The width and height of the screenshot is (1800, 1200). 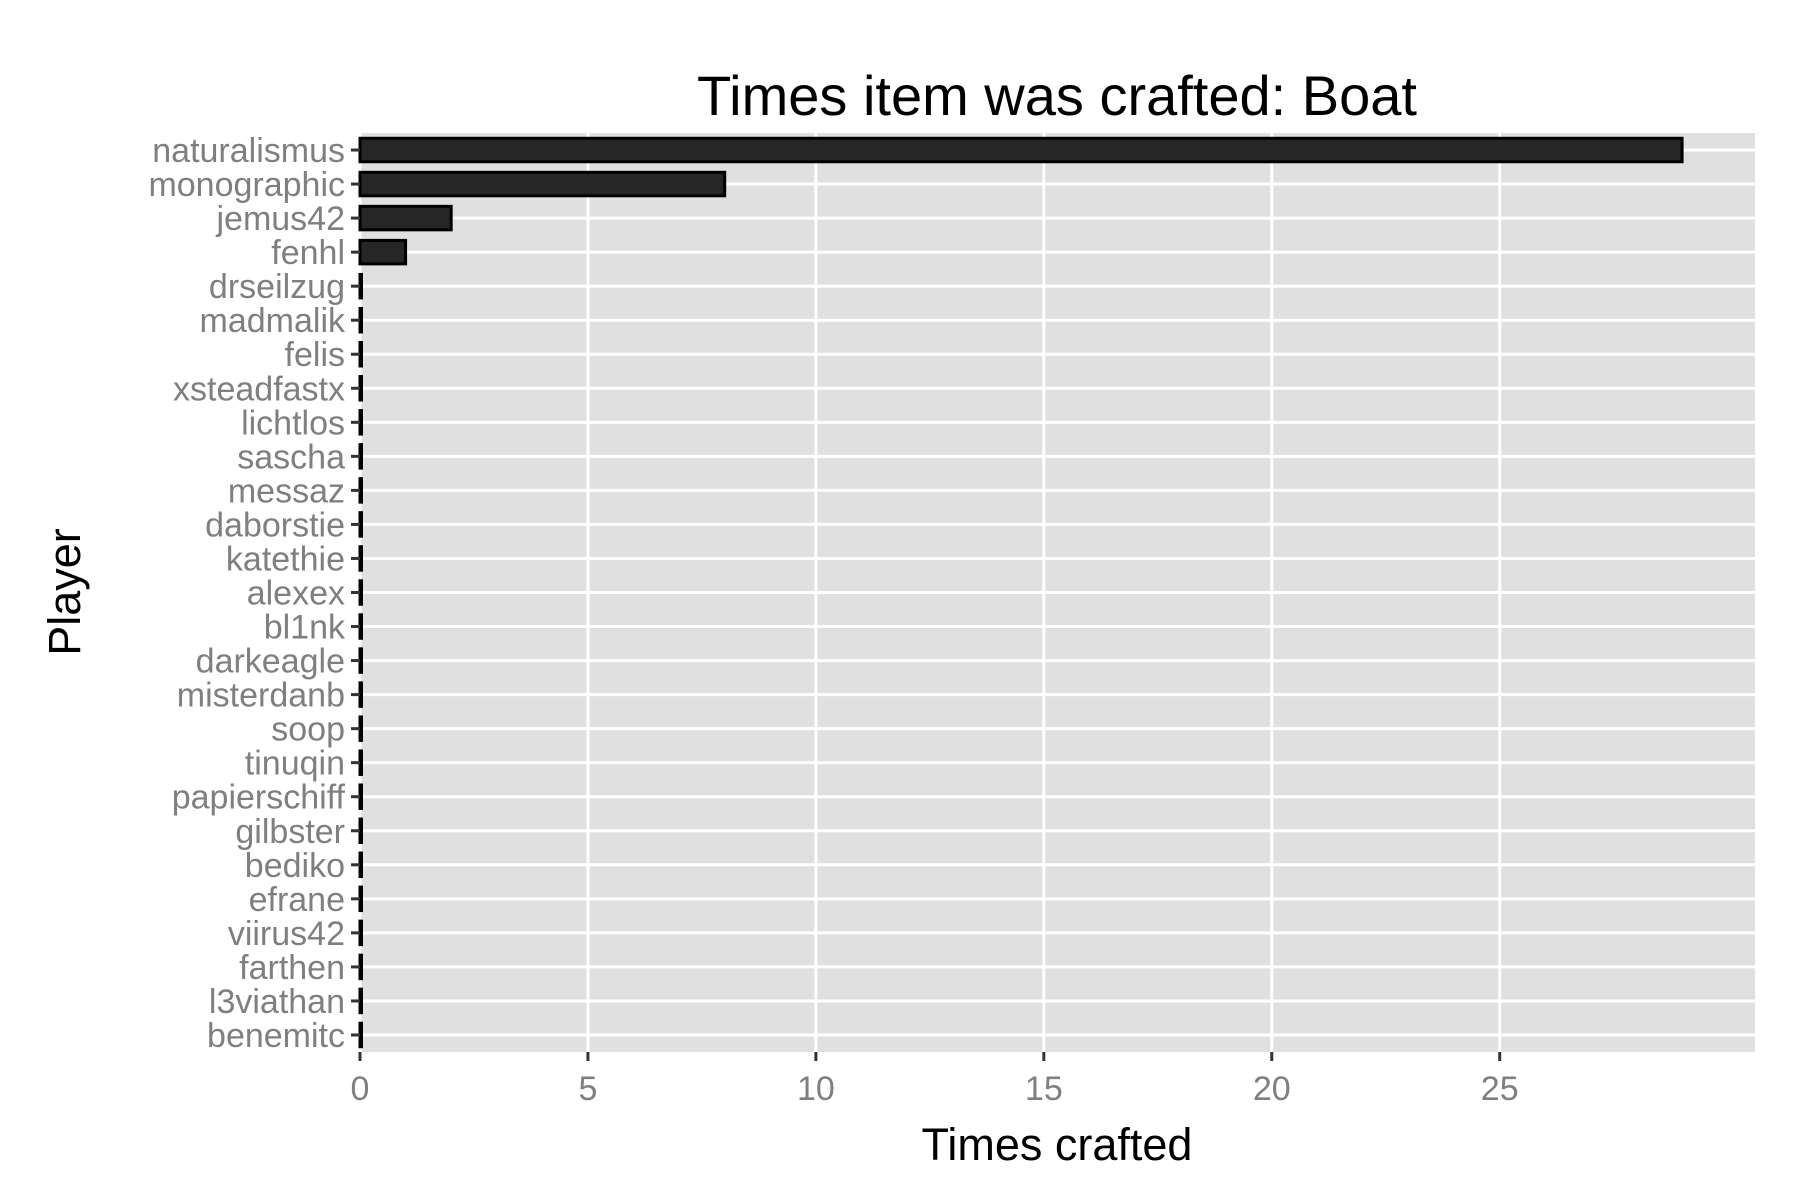 What do you see at coordinates (308, 730) in the screenshot?
I see `y-tick-label: soop` at bounding box center [308, 730].